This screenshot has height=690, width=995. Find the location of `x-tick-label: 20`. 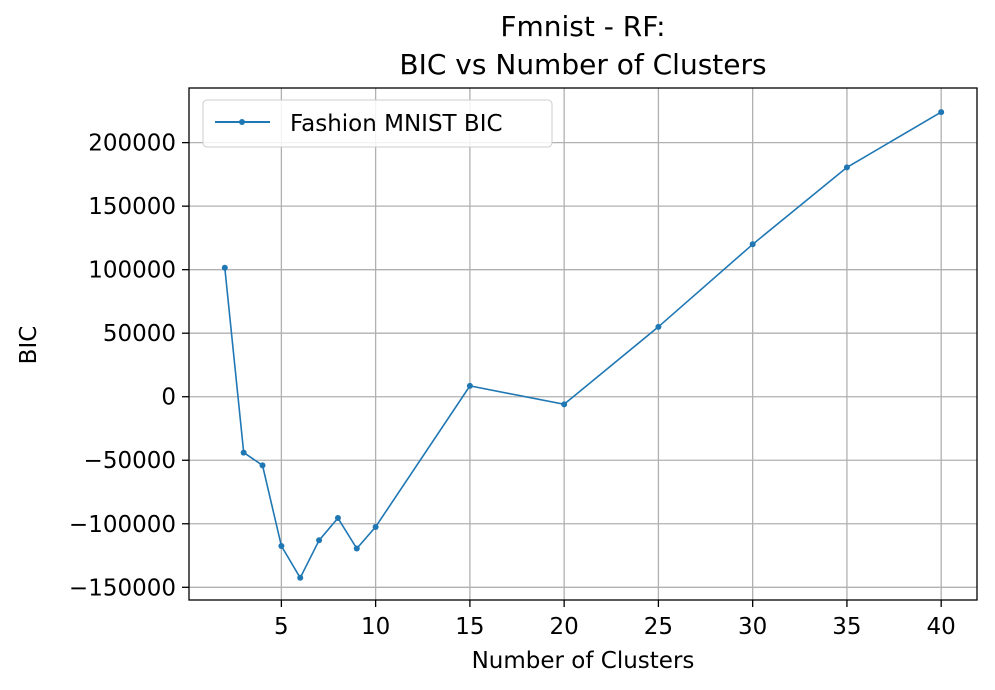

x-tick-label: 20 is located at coordinates (564, 627).